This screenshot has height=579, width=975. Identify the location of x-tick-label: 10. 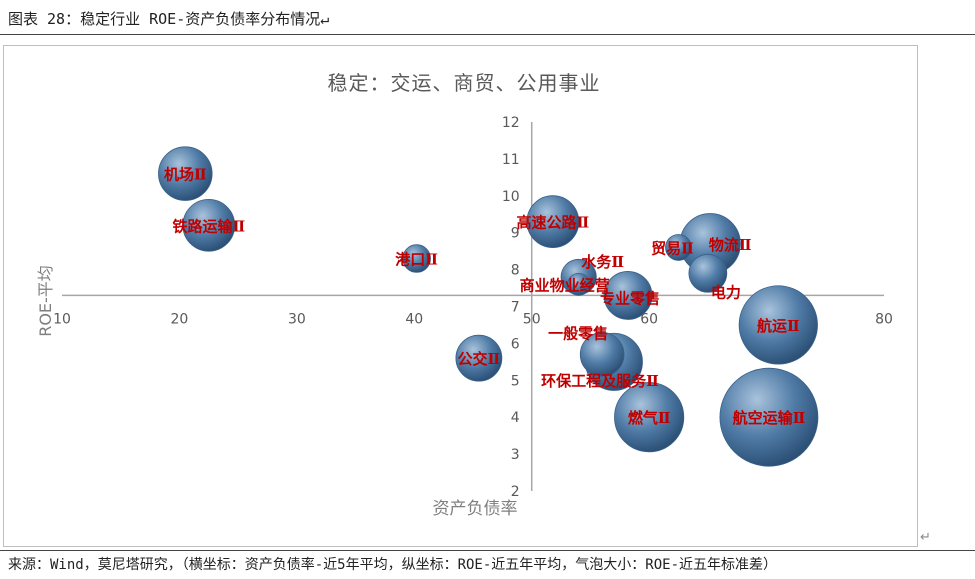
(62, 319).